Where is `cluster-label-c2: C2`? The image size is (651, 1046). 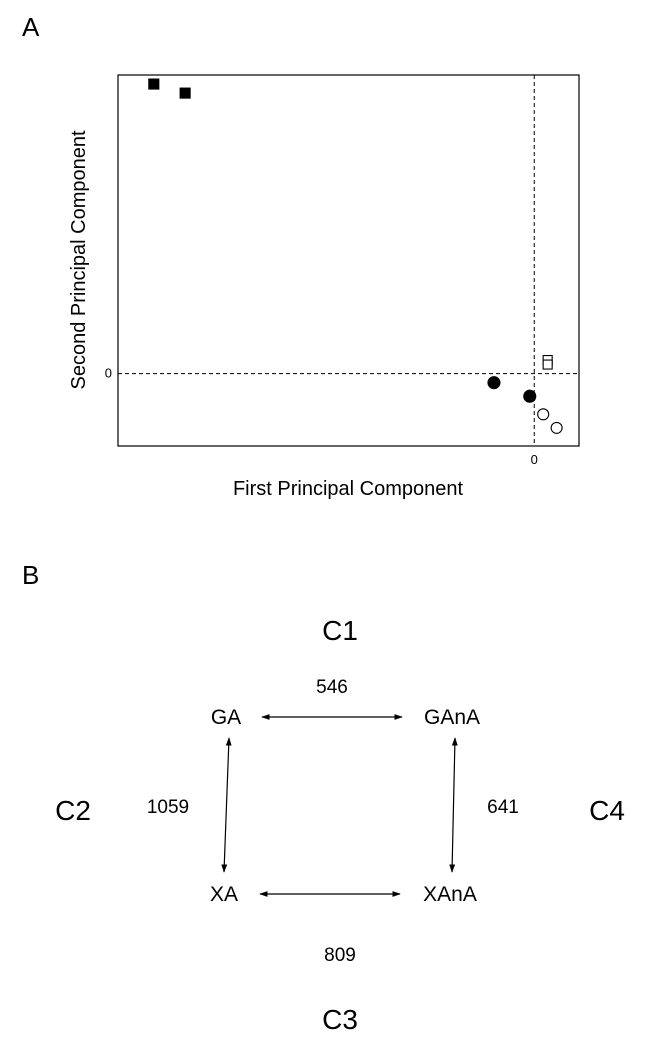 cluster-label-c2: C2 is located at coordinates (73, 810).